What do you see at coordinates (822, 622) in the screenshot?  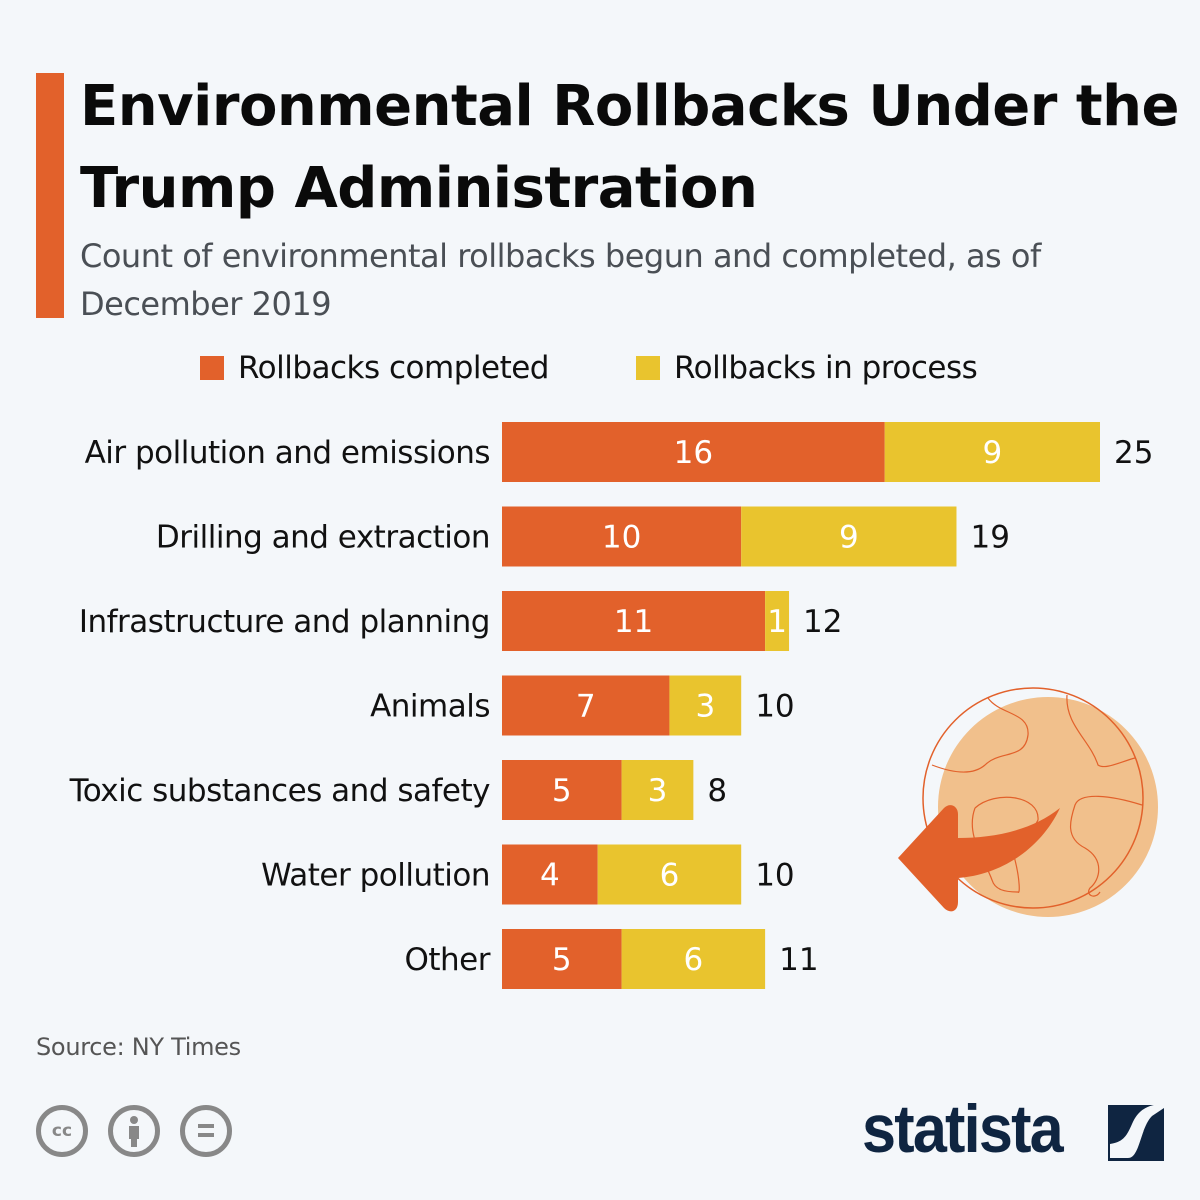 I see `bar-total-label: 12` at bounding box center [822, 622].